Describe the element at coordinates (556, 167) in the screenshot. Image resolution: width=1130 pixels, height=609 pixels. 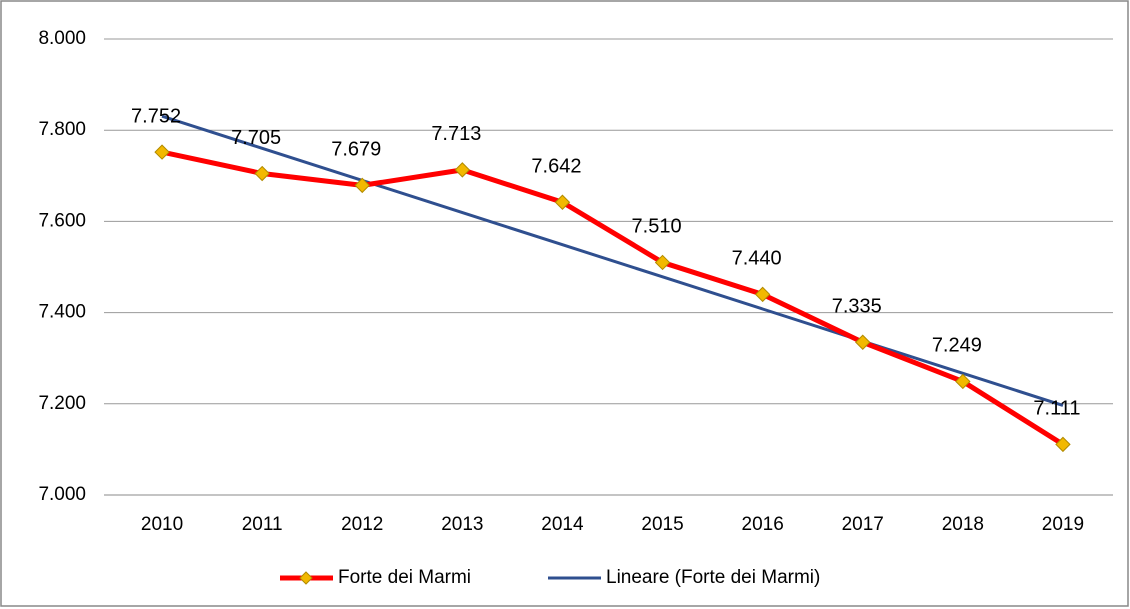
I see `data-label: 7.642` at that location.